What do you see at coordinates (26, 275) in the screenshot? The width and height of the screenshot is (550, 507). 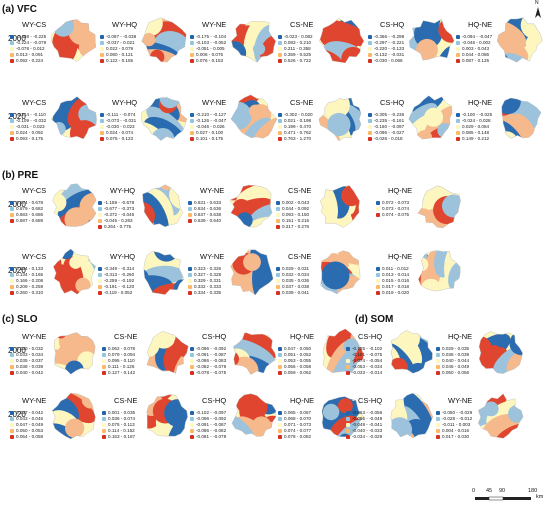 I see `legend-item: 0.134 - 0.165` at bounding box center [26, 275].